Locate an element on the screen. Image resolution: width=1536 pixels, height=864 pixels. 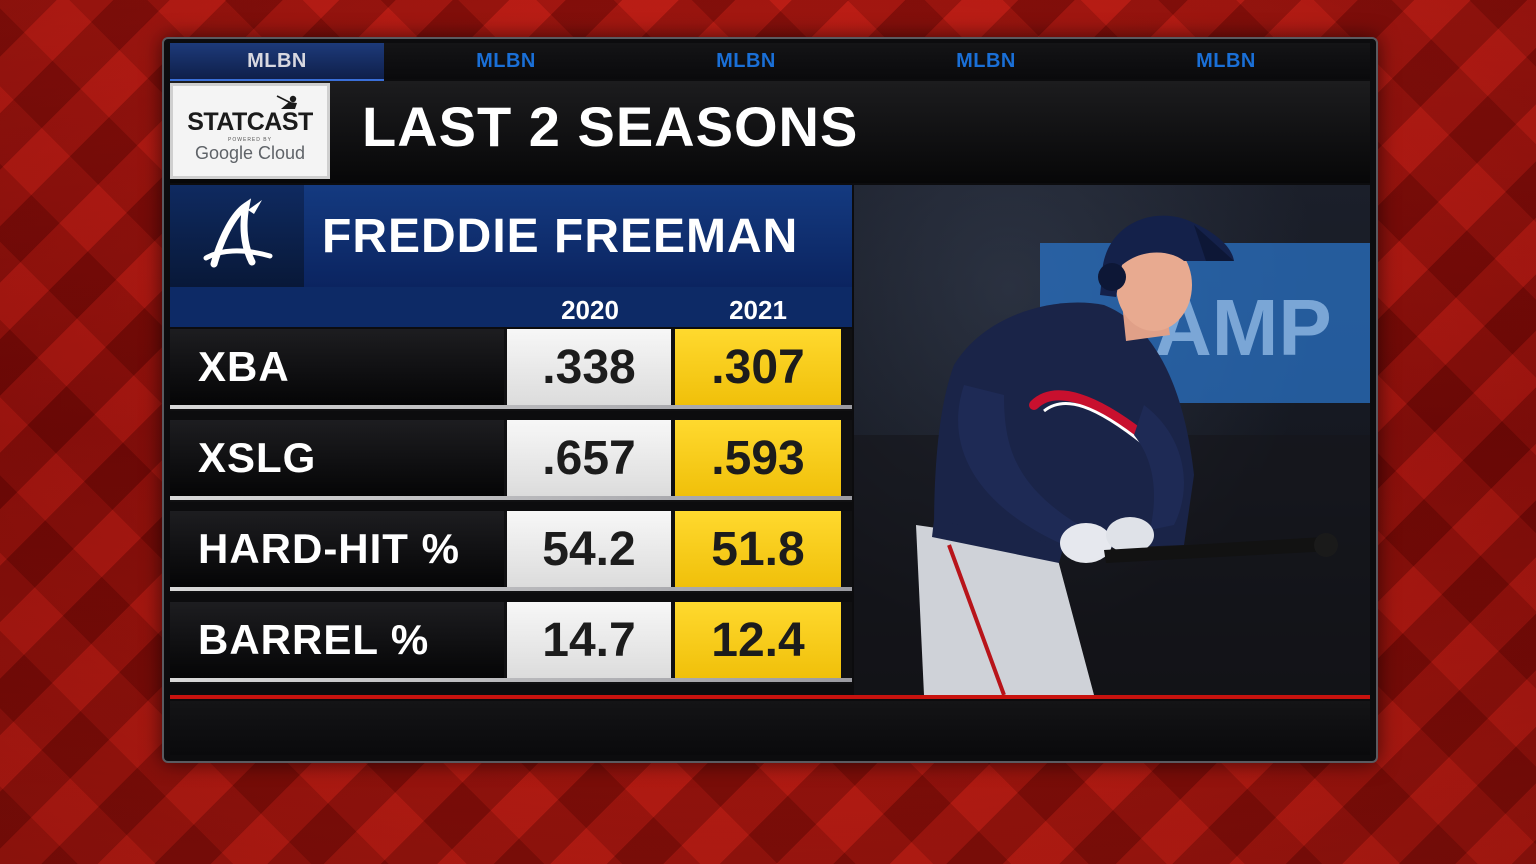
stat-label: HARD-HIT % is located at coordinates (337, 549).